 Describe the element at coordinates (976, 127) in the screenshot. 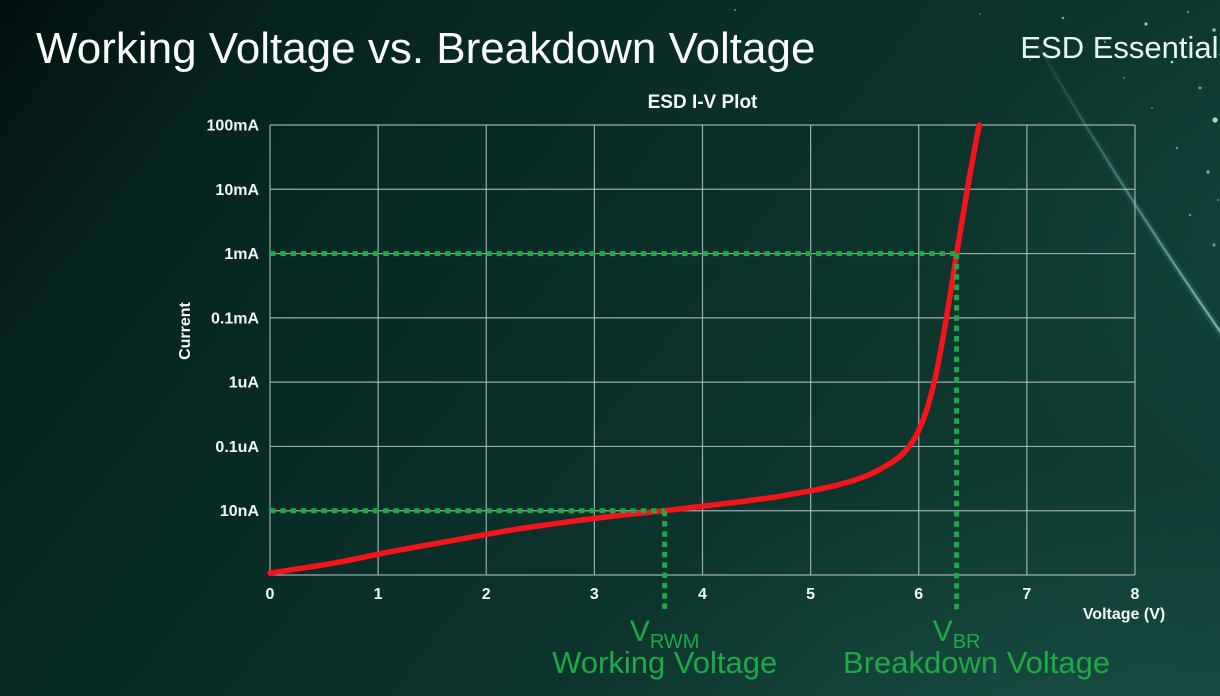

I see `particle-dots` at that location.